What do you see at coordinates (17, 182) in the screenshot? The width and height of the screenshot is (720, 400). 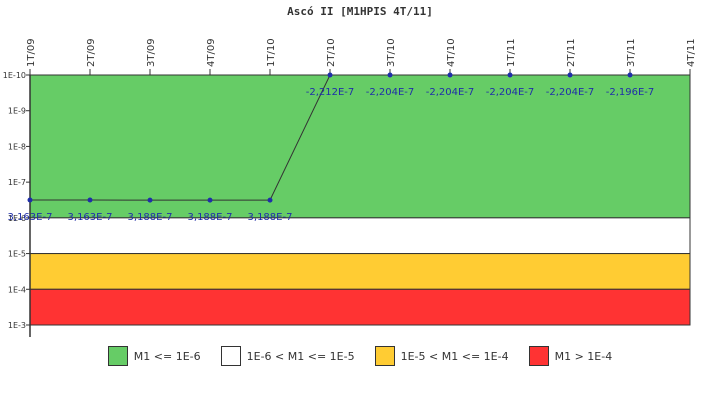 I see `y-tick-label: 1E-7` at bounding box center [17, 182].